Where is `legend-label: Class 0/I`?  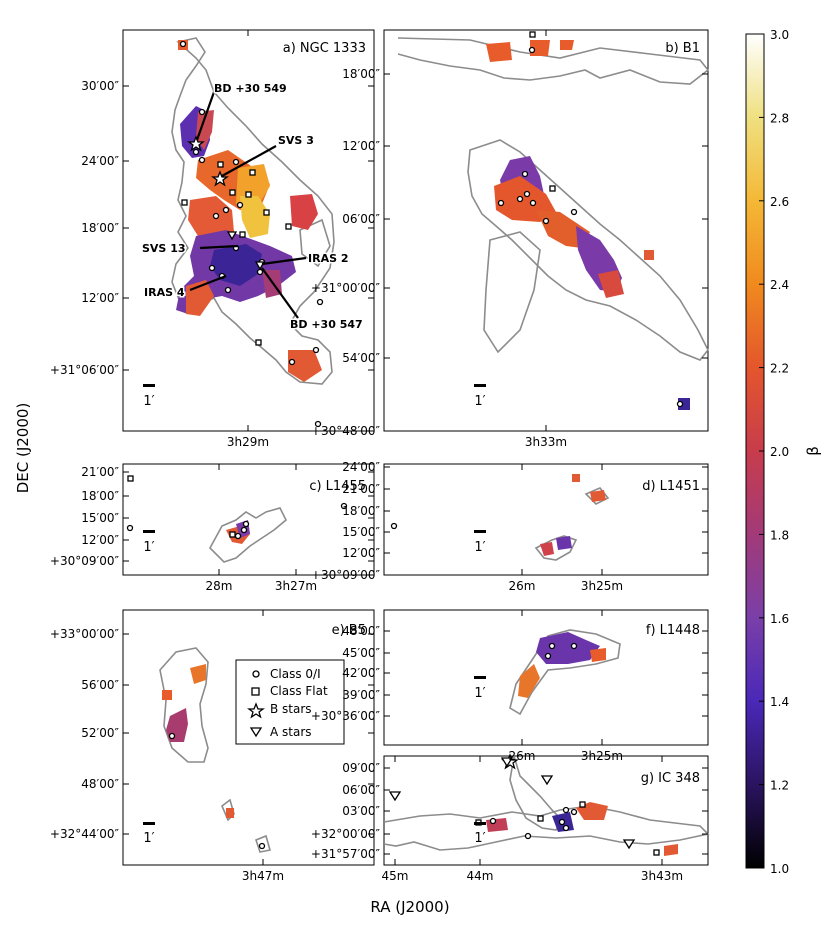 legend-label: Class 0/I is located at coordinates (295, 674).